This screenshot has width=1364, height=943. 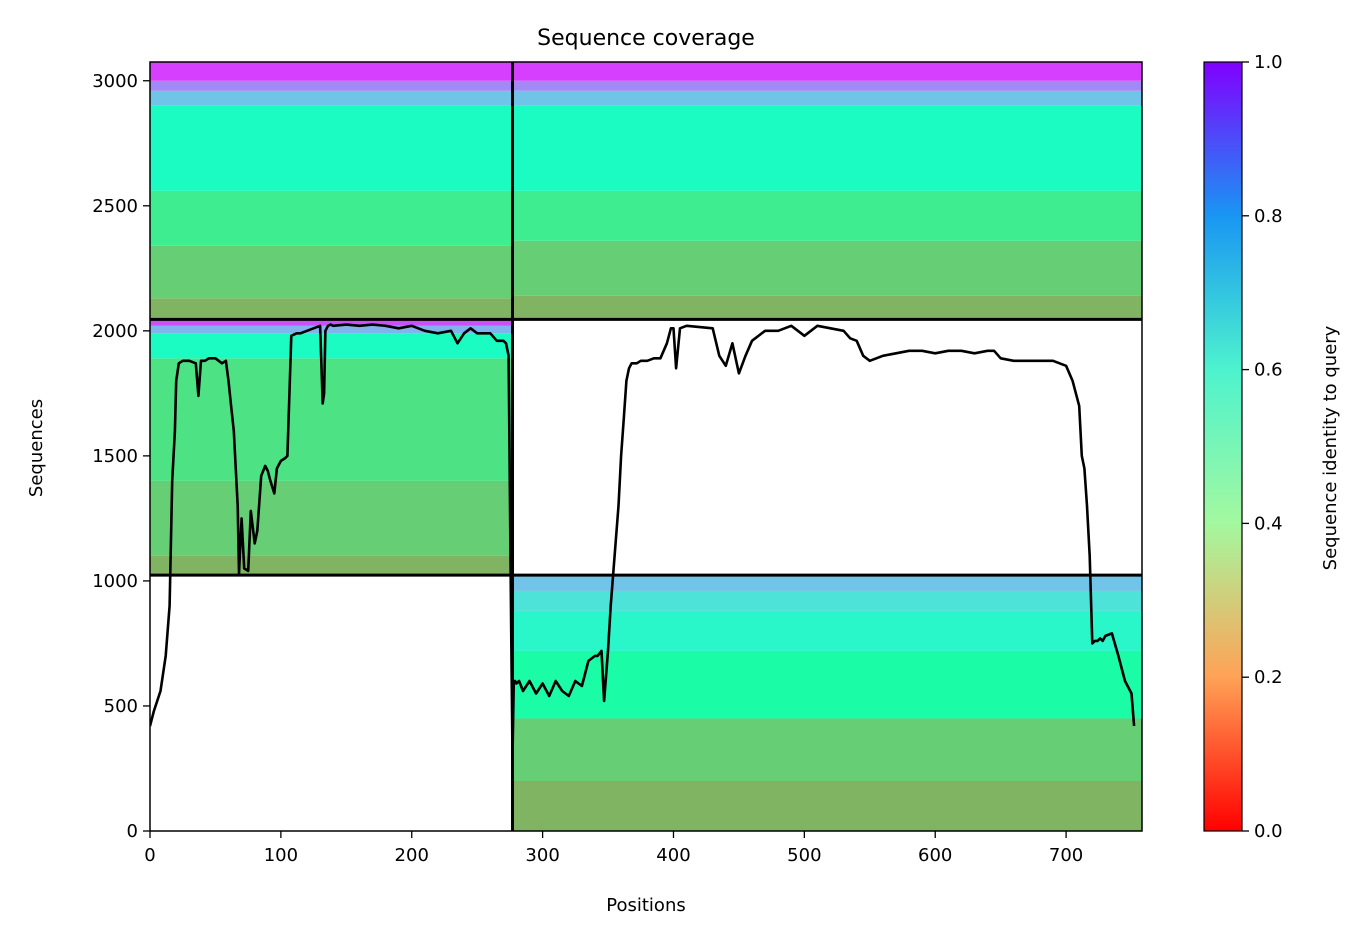 What do you see at coordinates (132, 831) in the screenshot?
I see `y-tick-label-0: 0` at bounding box center [132, 831].